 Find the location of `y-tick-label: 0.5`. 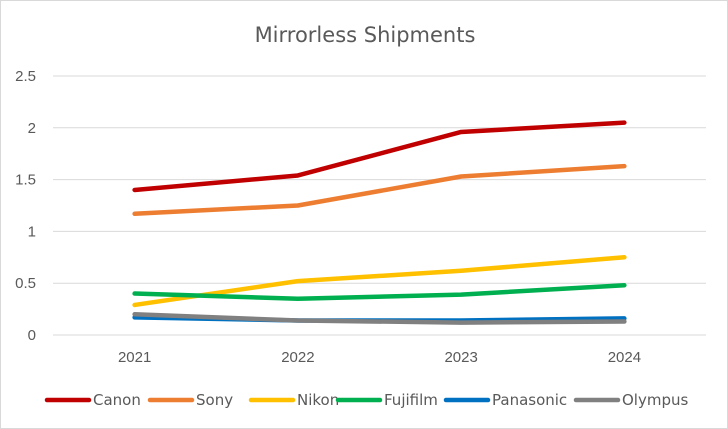

y-tick-label: 0.5 is located at coordinates (25, 283).